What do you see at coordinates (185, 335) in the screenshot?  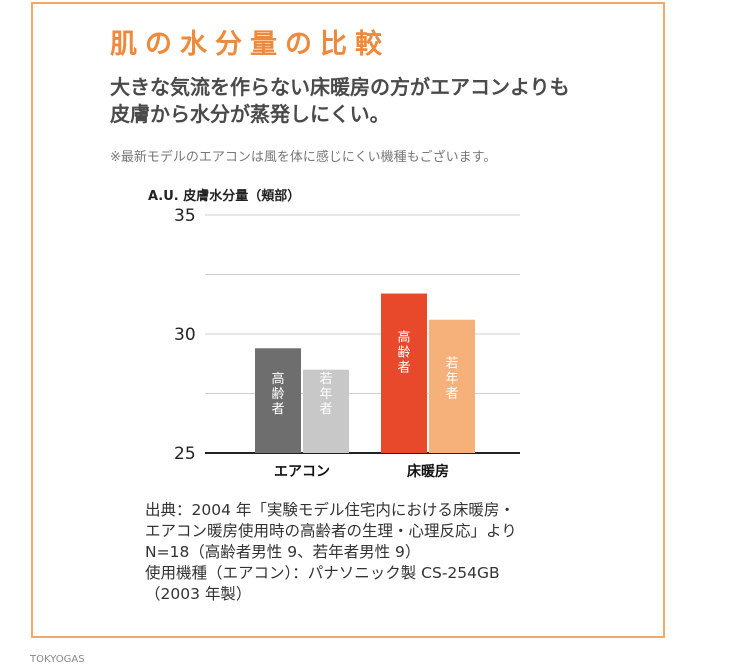 I see `y-tick-label: 30` at bounding box center [185, 335].